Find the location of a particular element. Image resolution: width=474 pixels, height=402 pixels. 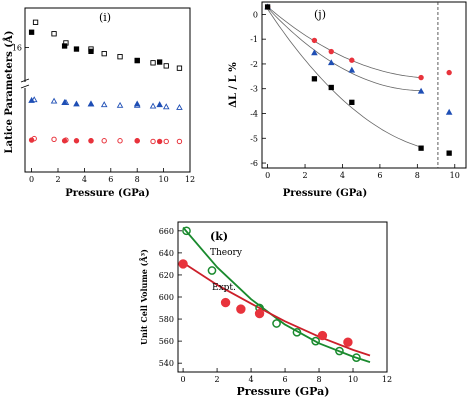

panel-i-x-axis-label: Pressure (GPa) is located at coordinates (107, 193).